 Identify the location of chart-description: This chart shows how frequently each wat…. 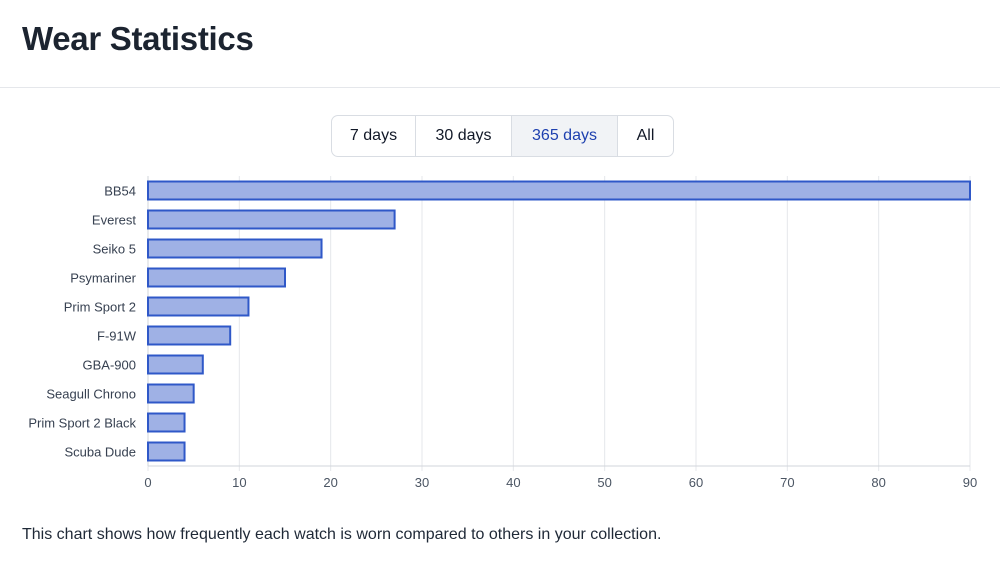
(342, 534).